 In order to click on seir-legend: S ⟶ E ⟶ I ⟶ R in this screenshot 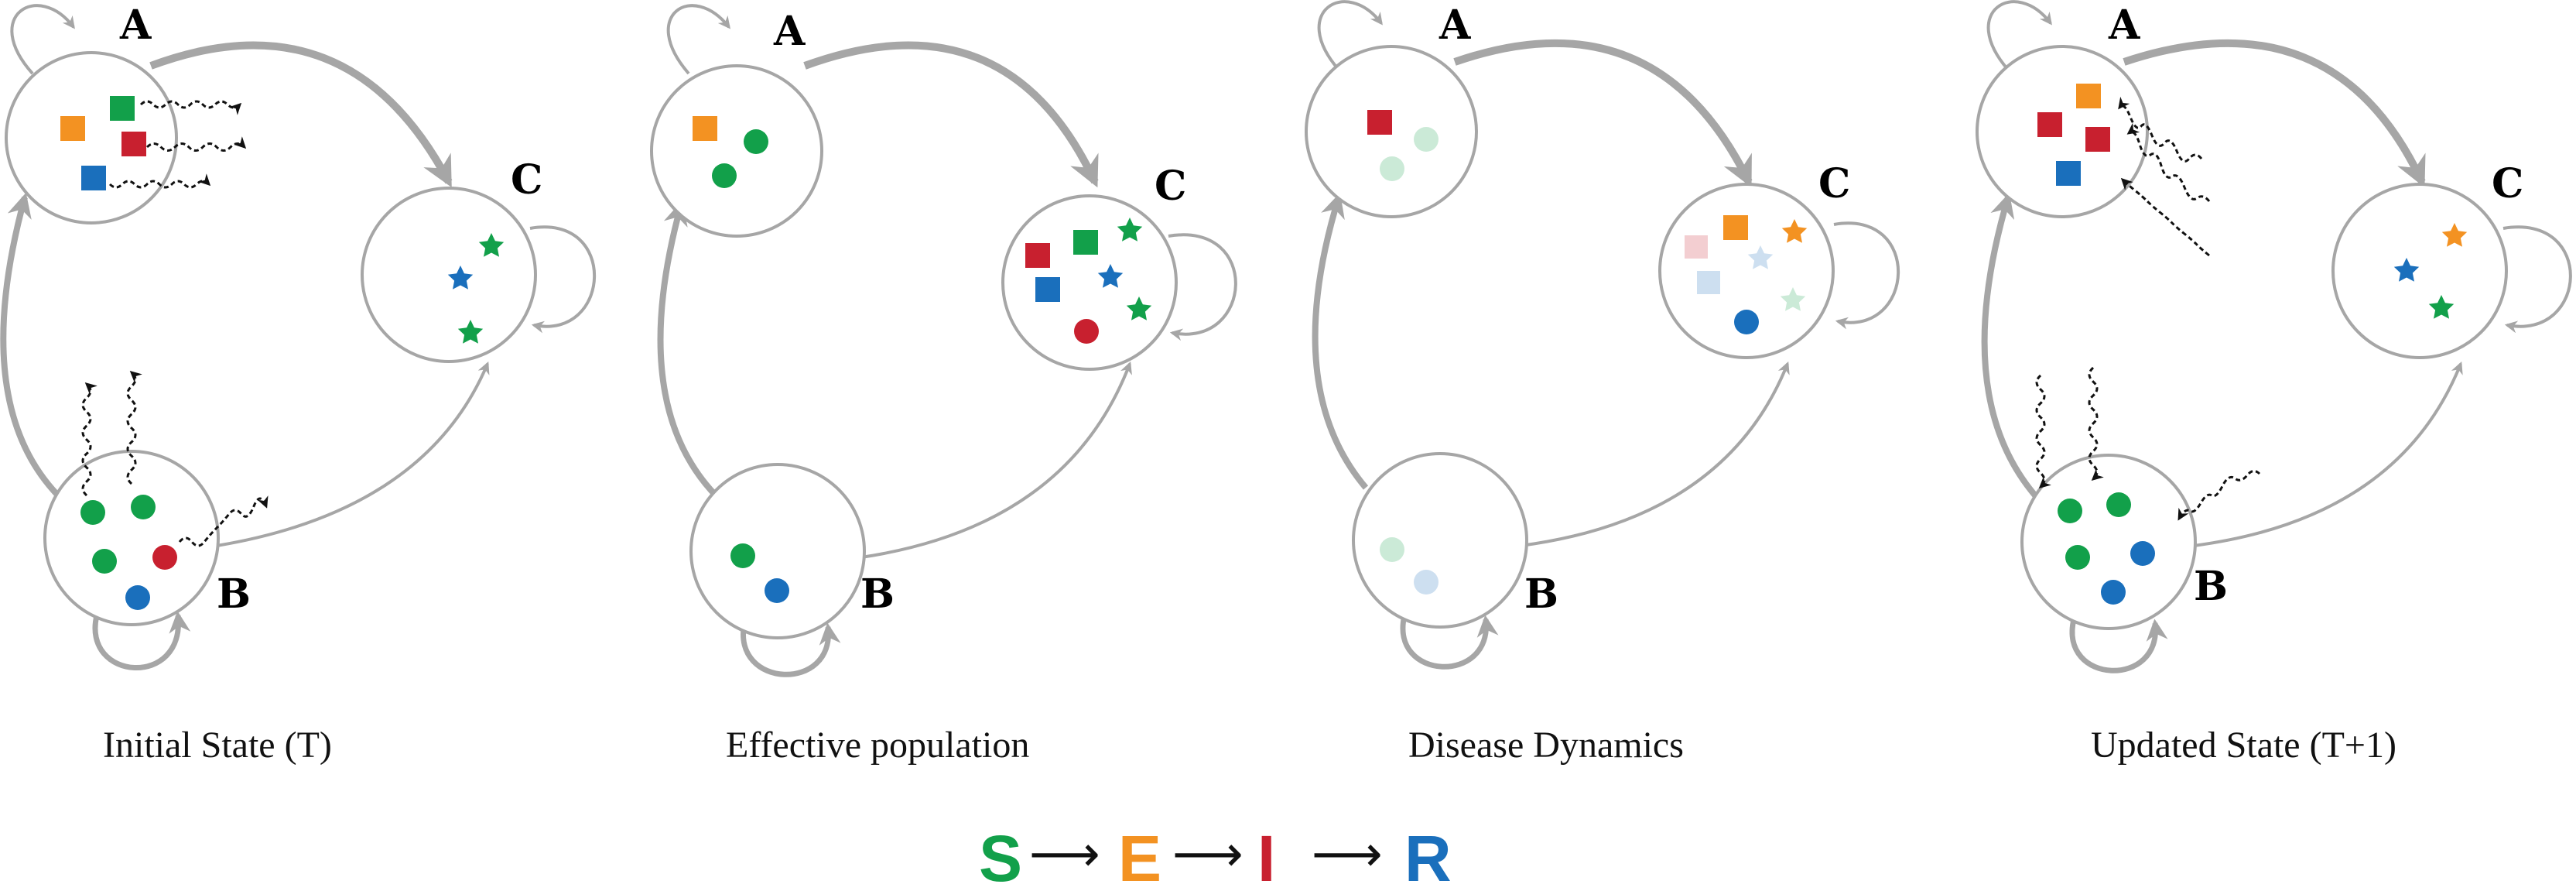, I will do `click(1216, 857)`.